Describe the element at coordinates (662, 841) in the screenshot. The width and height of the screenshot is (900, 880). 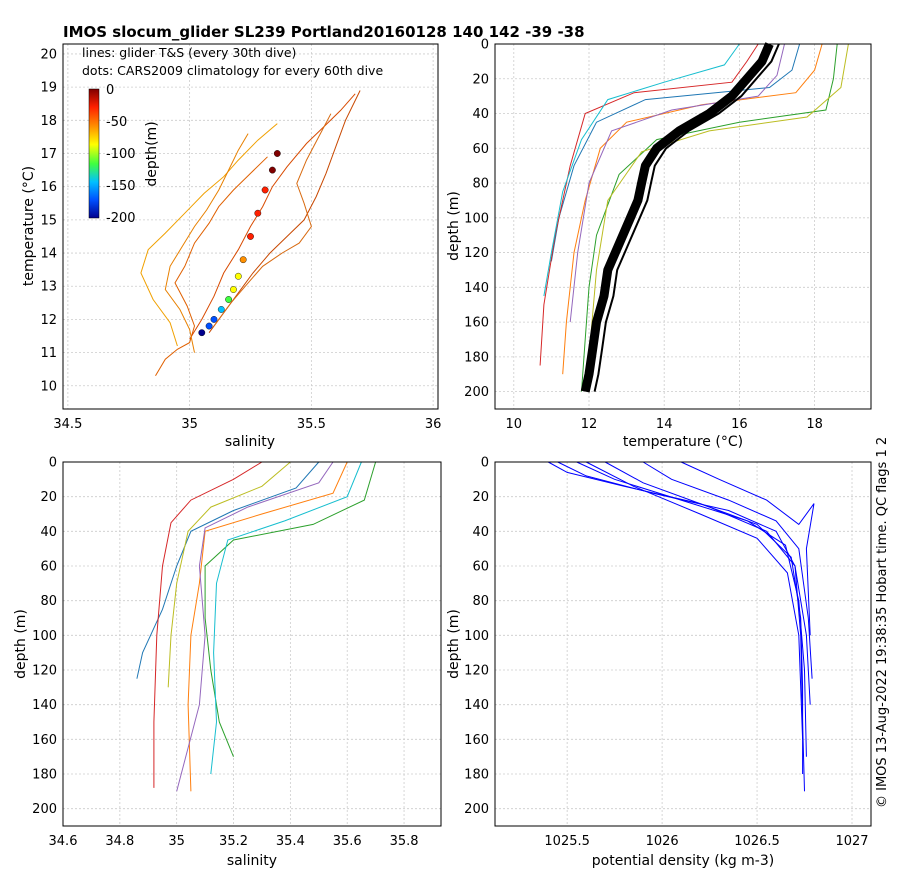
I see `x-tick-label: 1026` at that location.